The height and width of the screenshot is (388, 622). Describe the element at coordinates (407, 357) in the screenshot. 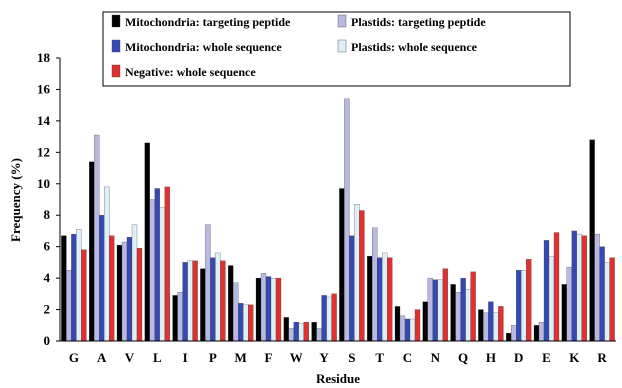

I see `x-tick-label: C` at that location.